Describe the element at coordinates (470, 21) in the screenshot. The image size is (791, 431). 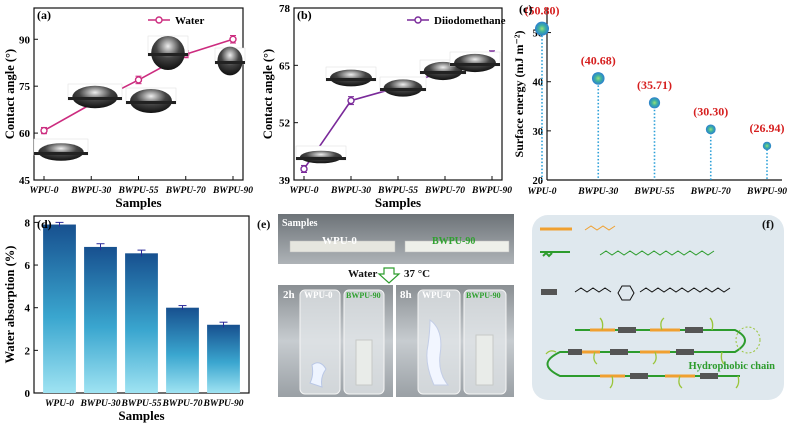
I see `legend-label: Diiodomethane` at that location.